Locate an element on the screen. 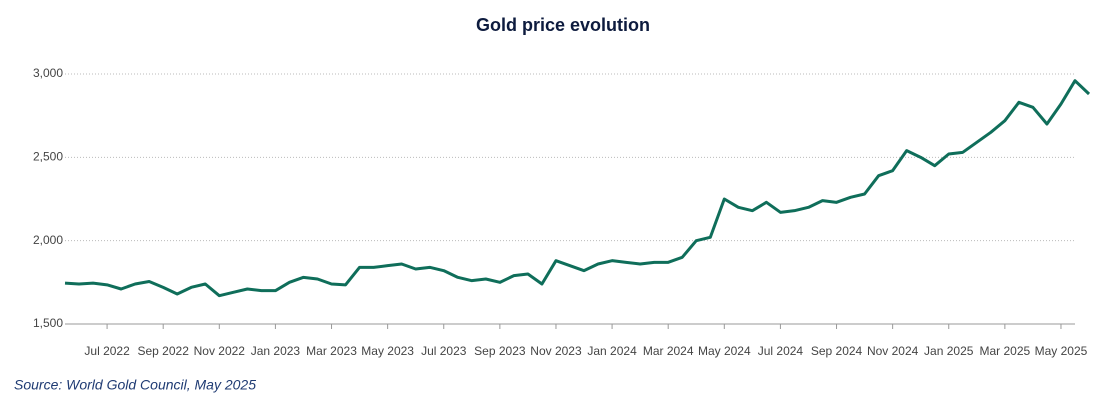 The width and height of the screenshot is (1116, 408). x-tick-label: Jan 2025 is located at coordinates (949, 351).